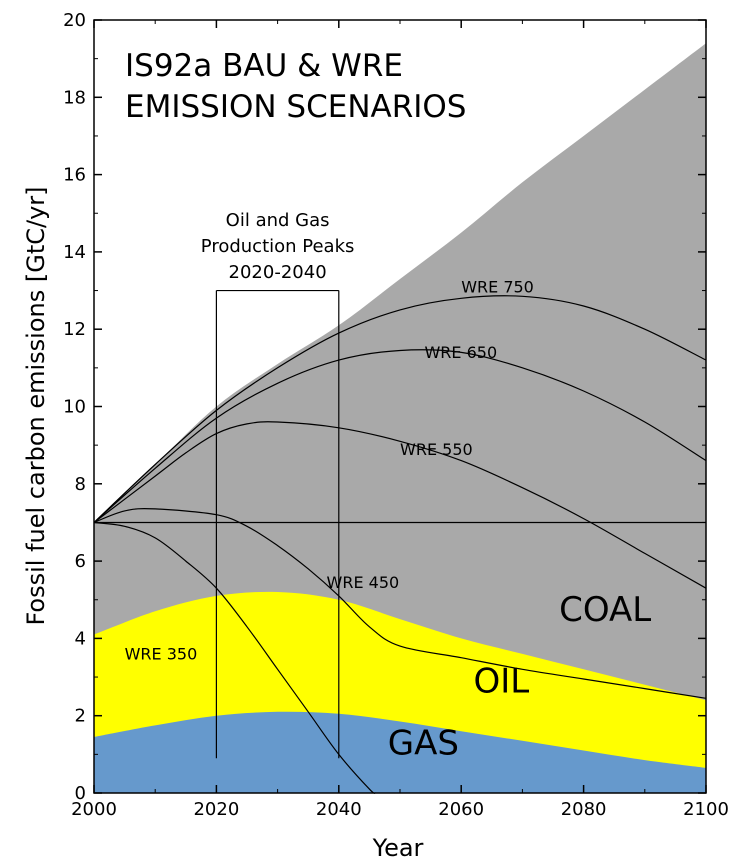 The height and width of the screenshot is (860, 734). I want to click on curve-label-wre-650: WRE 650, so click(460, 352).